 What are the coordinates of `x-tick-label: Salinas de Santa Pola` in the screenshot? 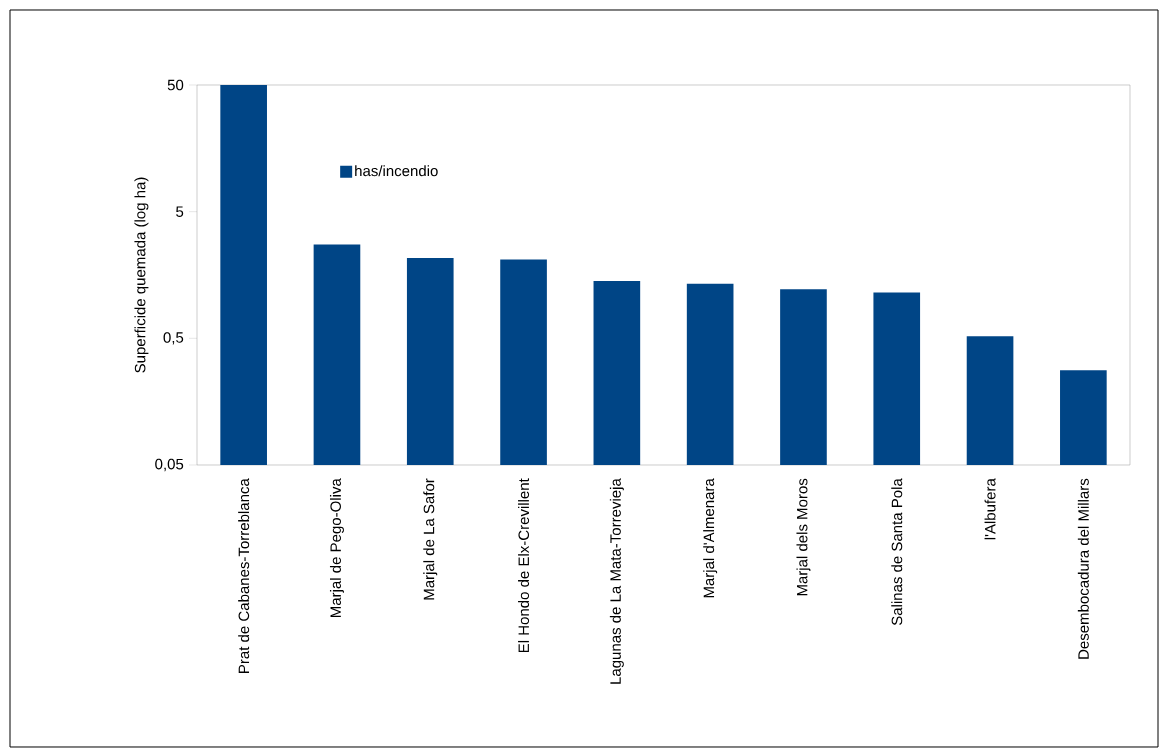 It's located at (897, 552).